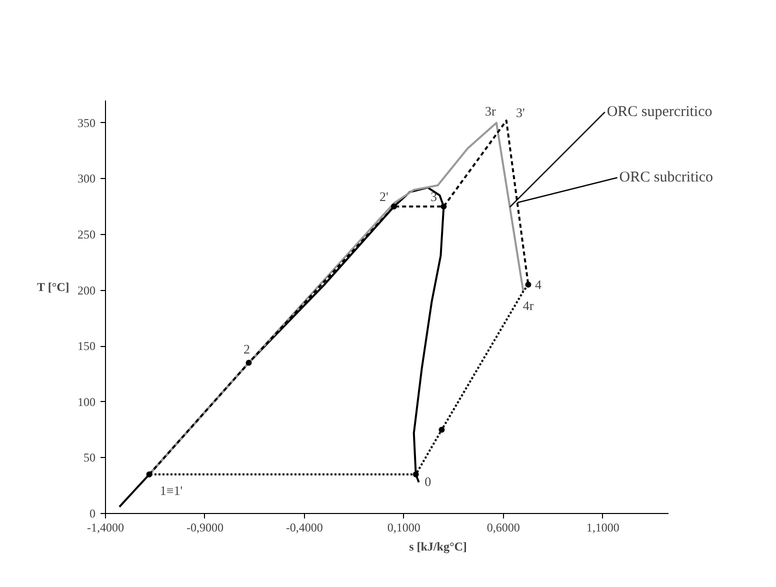  I want to click on y-tick-label: 250, so click(87, 234).